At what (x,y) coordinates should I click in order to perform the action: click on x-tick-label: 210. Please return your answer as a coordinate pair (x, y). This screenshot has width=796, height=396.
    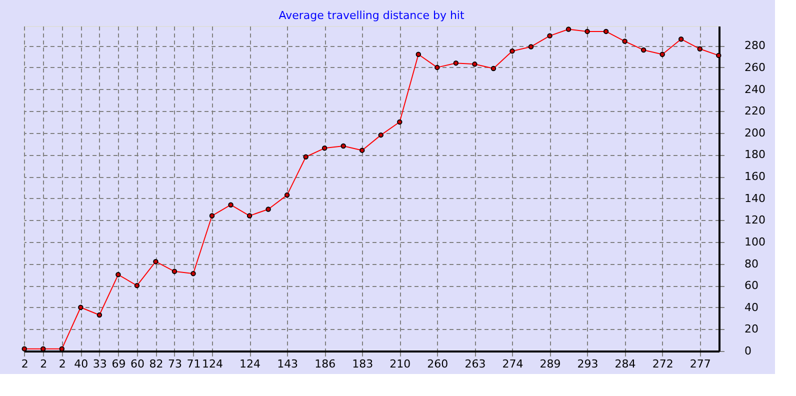
    Looking at the image, I should click on (400, 364).